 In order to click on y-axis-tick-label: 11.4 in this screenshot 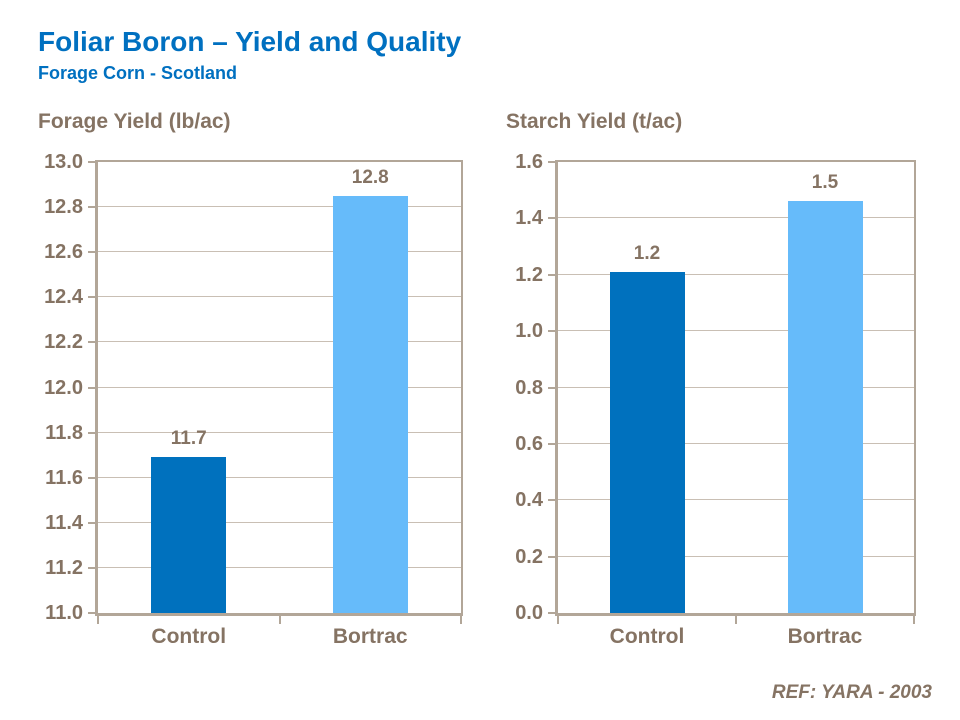, I will do `click(64, 522)`.